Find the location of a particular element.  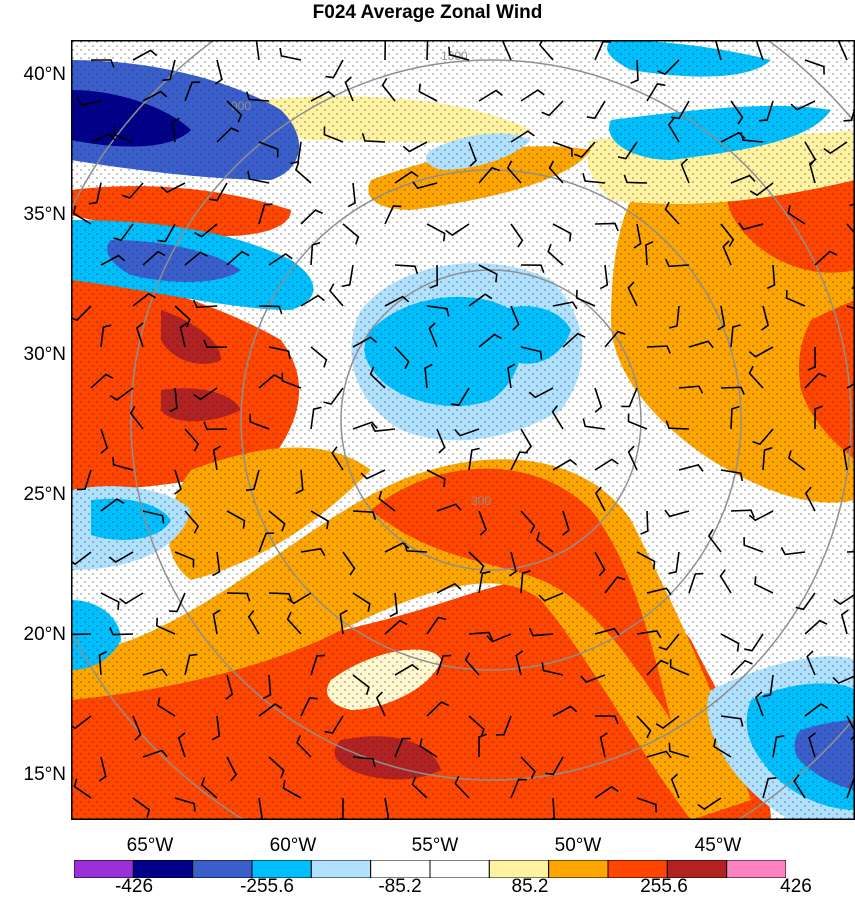

lat-label-15n: 15°N is located at coordinates (44, 774).